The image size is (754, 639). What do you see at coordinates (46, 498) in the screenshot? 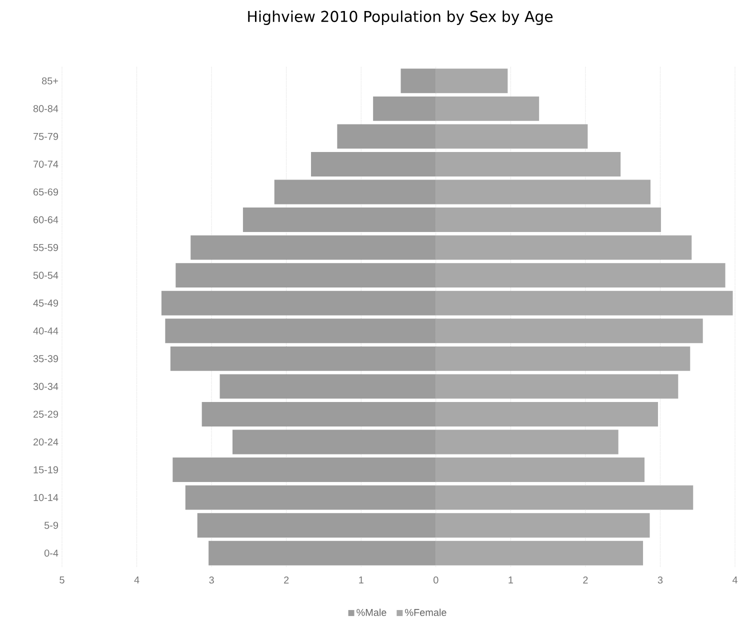
I see `y-tick-label: 10-14` at bounding box center [46, 498].